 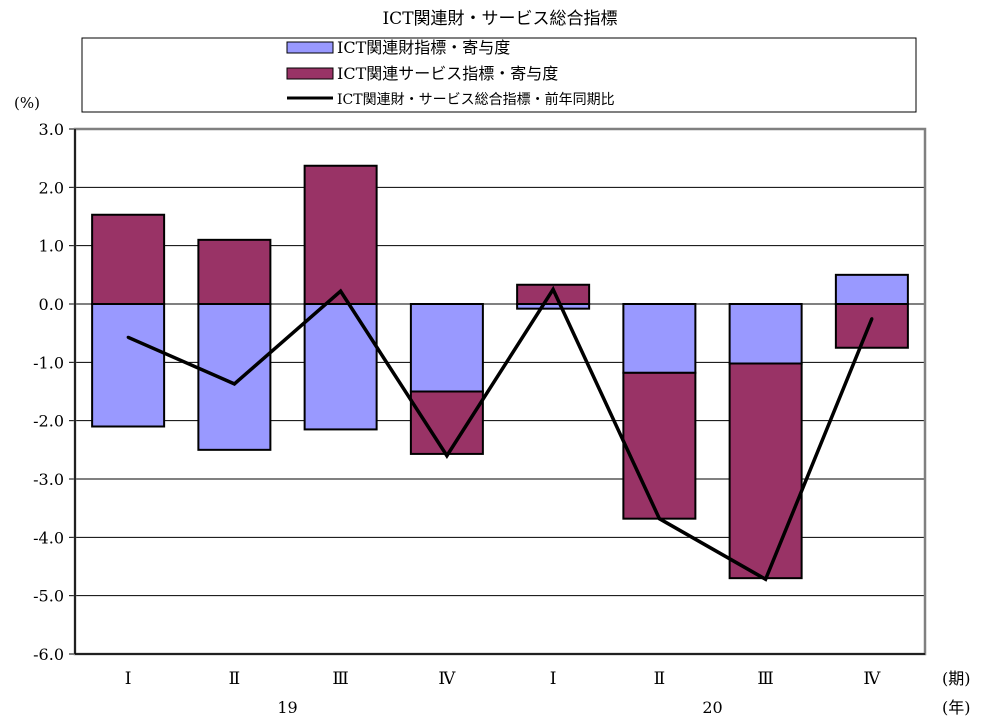 What do you see at coordinates (499, 707) in the screenshot?
I see `year-labels: 19 20` at bounding box center [499, 707].